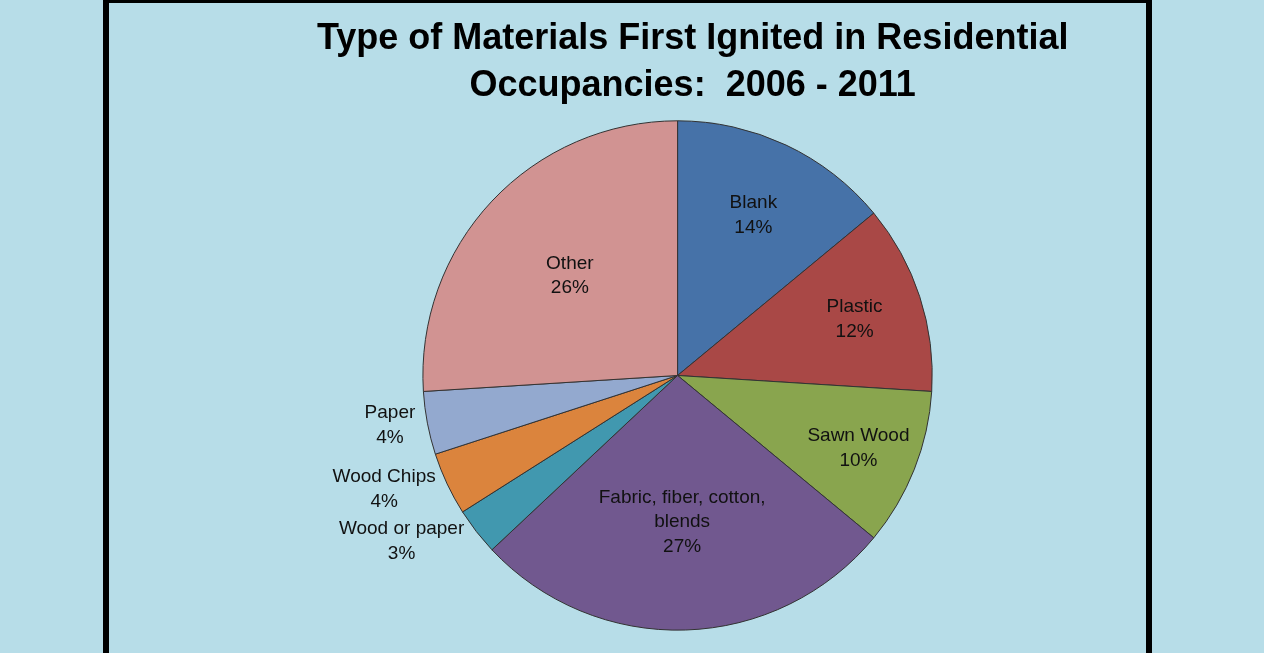 The image size is (1264, 653). I want to click on data-label: 27%, so click(682, 546).